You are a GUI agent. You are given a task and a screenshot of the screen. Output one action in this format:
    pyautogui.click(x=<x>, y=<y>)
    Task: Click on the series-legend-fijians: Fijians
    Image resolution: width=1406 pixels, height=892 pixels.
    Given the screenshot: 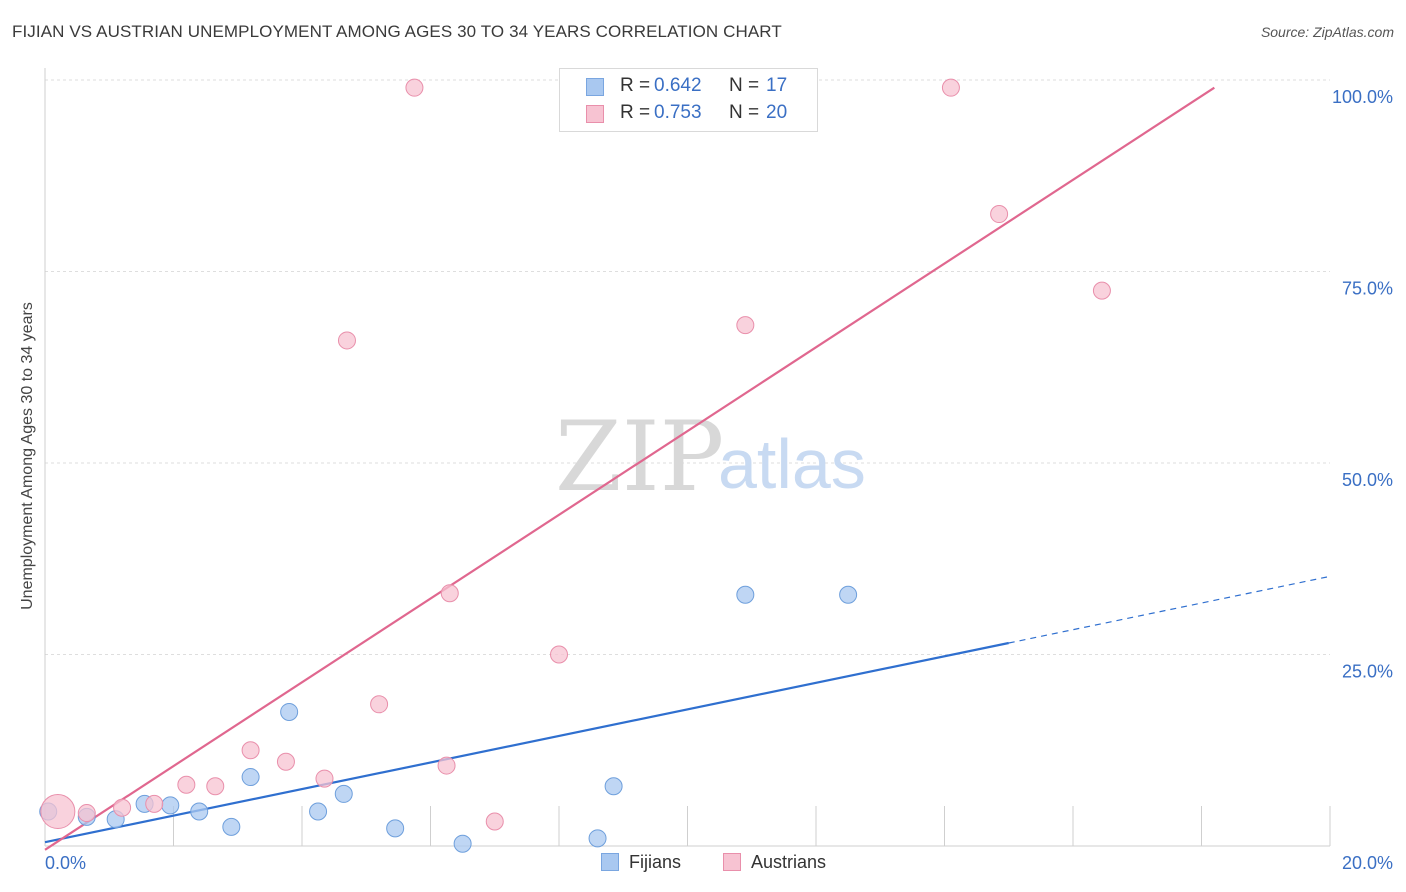 What is the action you would take?
    pyautogui.click(x=641, y=862)
    